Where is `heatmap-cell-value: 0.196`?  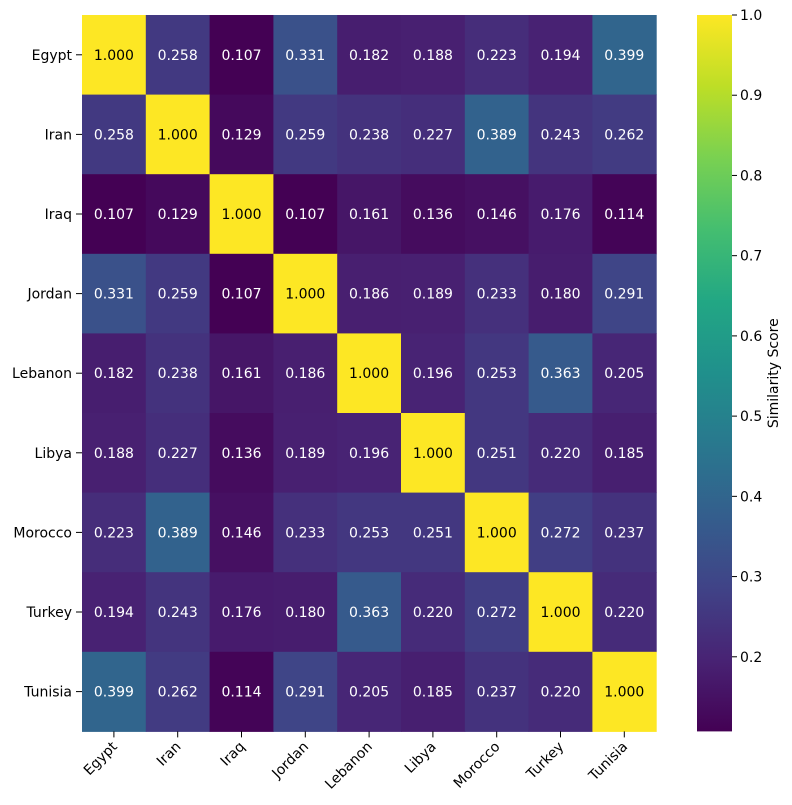
heatmap-cell-value: 0.196 is located at coordinates (433, 374).